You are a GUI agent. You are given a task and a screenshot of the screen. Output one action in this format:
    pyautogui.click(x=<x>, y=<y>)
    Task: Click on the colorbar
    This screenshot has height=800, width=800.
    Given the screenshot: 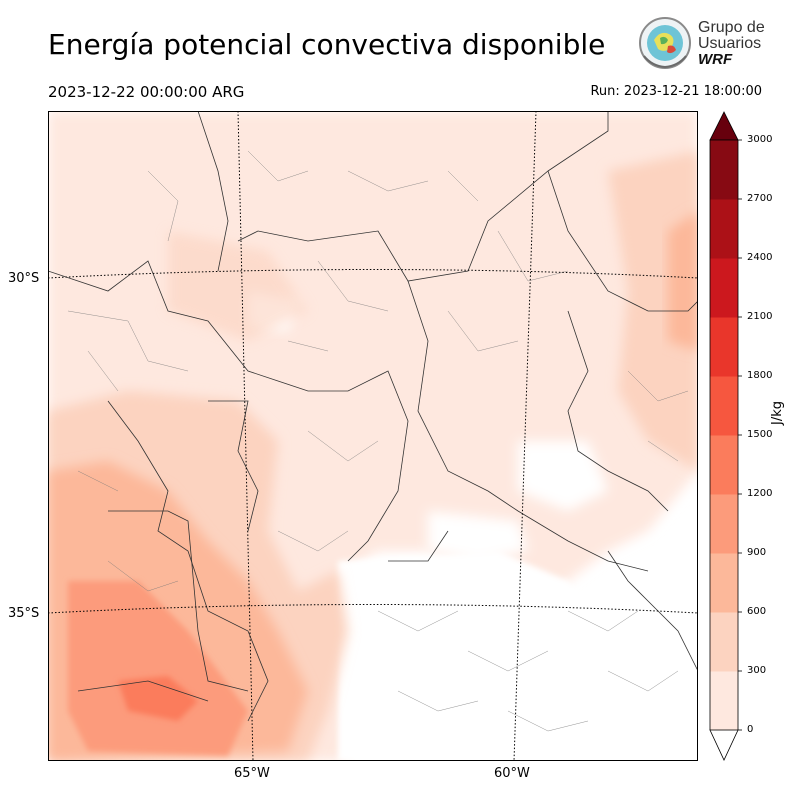 What is the action you would take?
    pyautogui.click(x=725, y=436)
    